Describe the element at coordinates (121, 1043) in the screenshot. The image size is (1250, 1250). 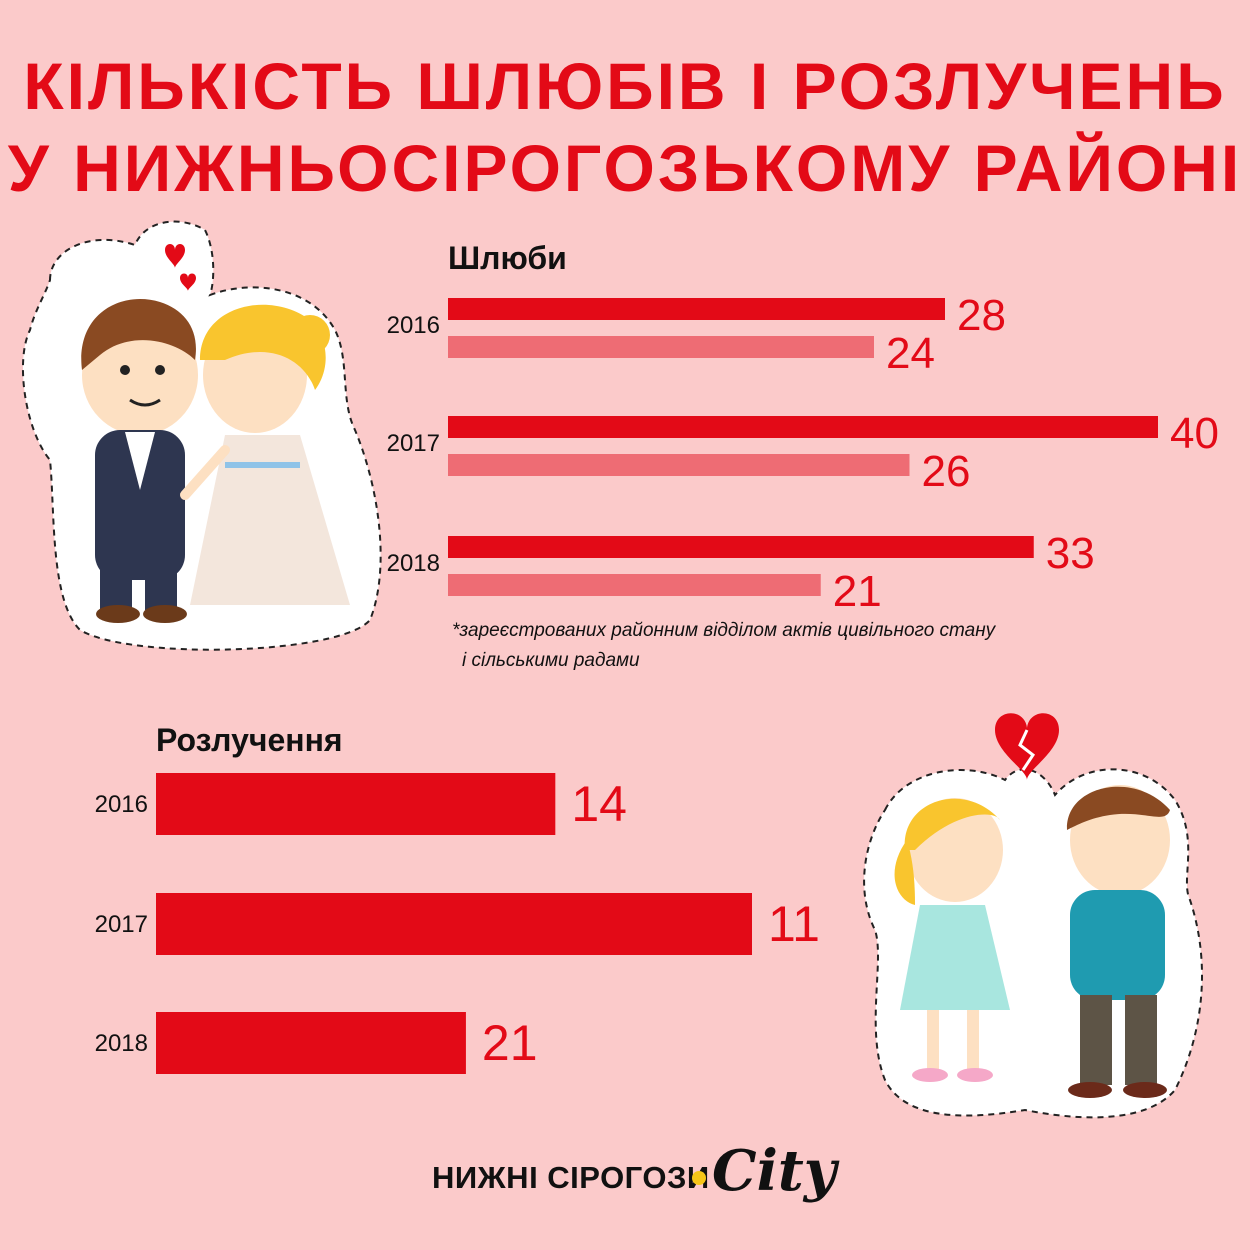
I see `divorces-year-label: 2018` at that location.